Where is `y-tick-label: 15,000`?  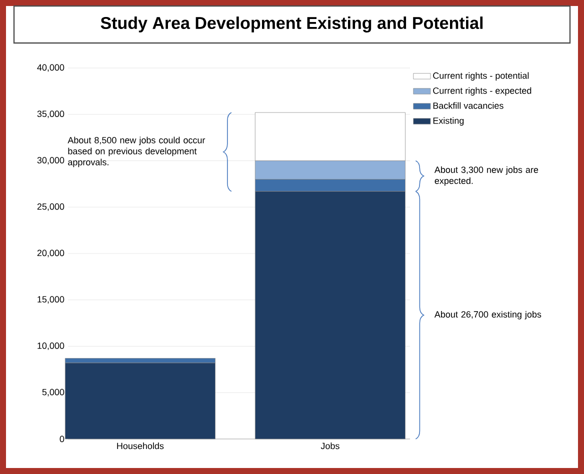 y-tick-label: 15,000 is located at coordinates (51, 300).